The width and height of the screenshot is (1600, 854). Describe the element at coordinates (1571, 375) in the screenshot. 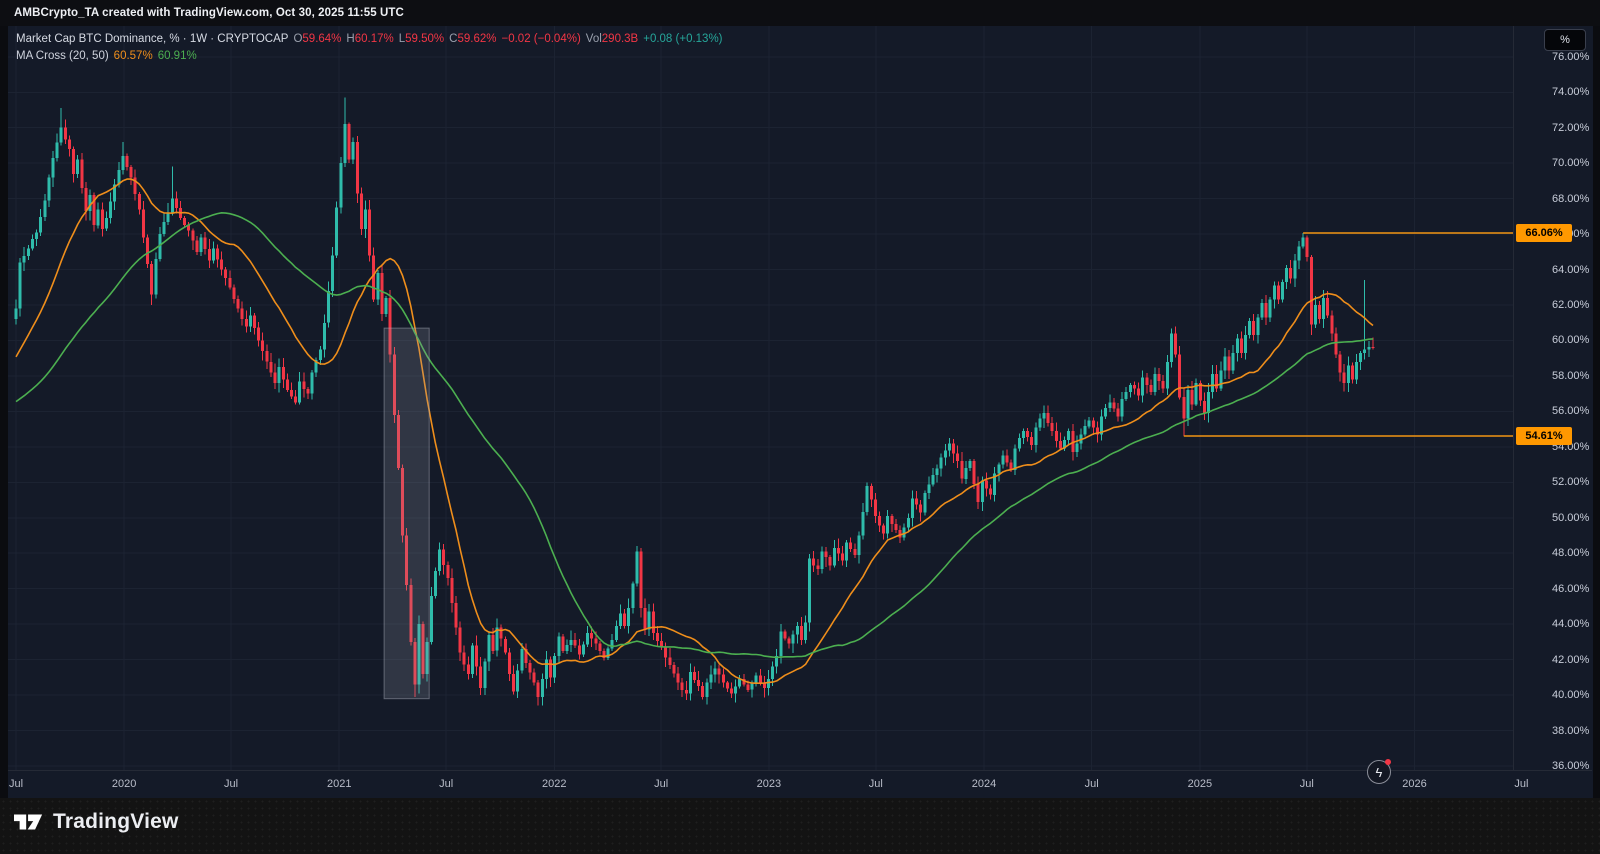

I see `price-axis-label: 58.00%` at that location.